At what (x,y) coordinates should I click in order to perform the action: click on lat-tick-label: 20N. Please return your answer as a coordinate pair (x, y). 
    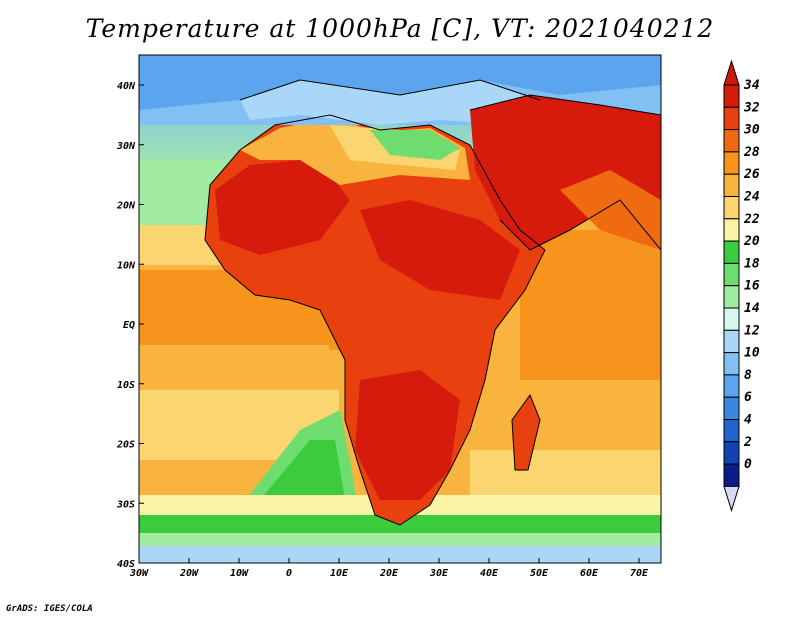
    Looking at the image, I should click on (126, 206).